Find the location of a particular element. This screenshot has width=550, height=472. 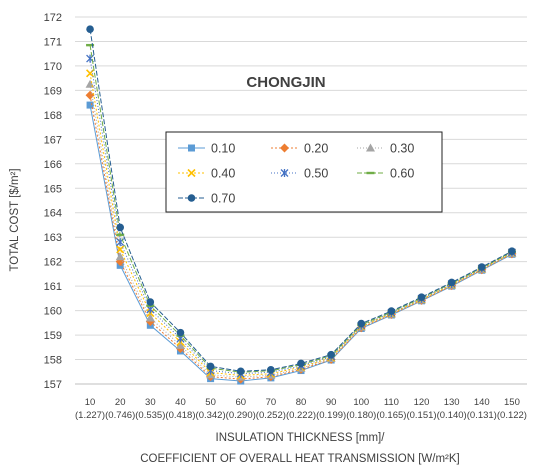

legend-box is located at coordinates (304, 172).